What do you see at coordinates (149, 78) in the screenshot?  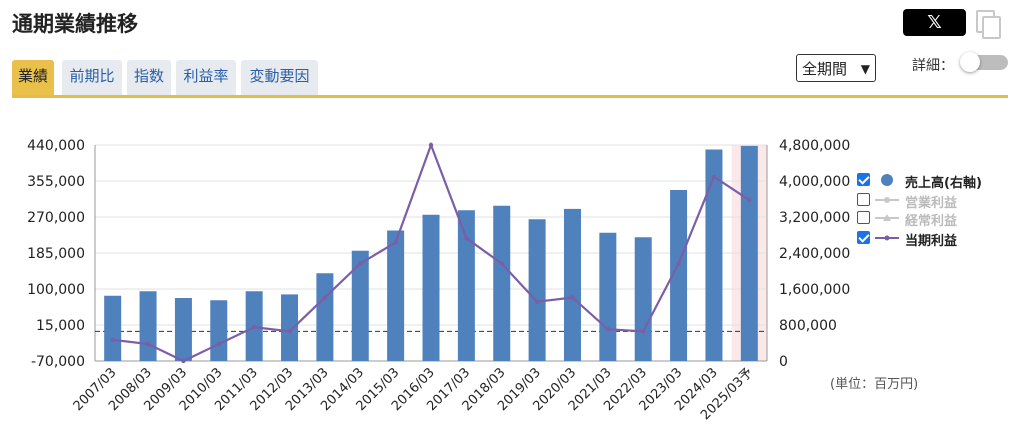 I see `tab-index: 指数` at bounding box center [149, 78].